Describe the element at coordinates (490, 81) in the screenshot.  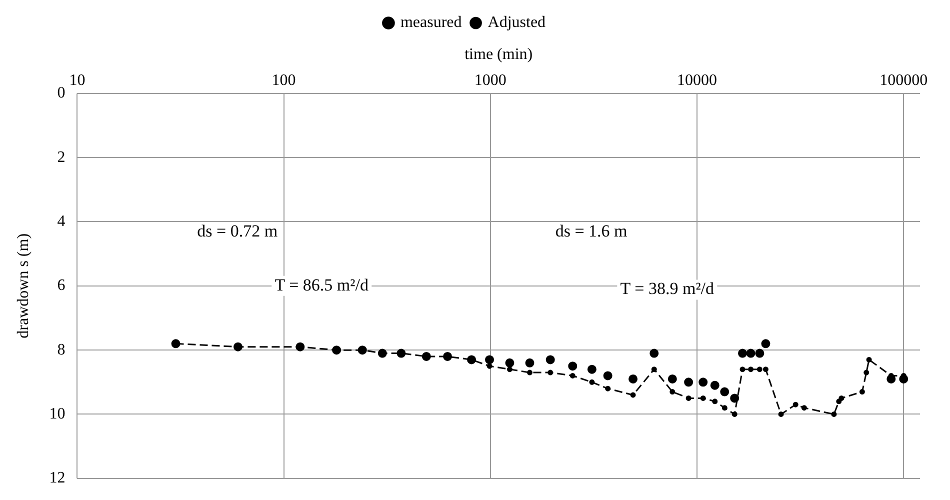
I see `x-tick-label: 1000` at that location.